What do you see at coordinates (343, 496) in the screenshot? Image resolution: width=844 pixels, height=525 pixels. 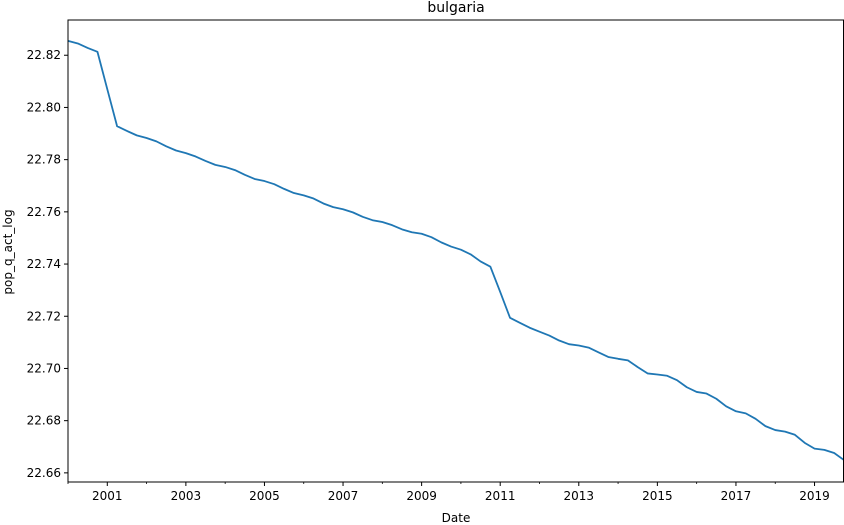 I see `x-tick-label: 2007` at bounding box center [343, 496].